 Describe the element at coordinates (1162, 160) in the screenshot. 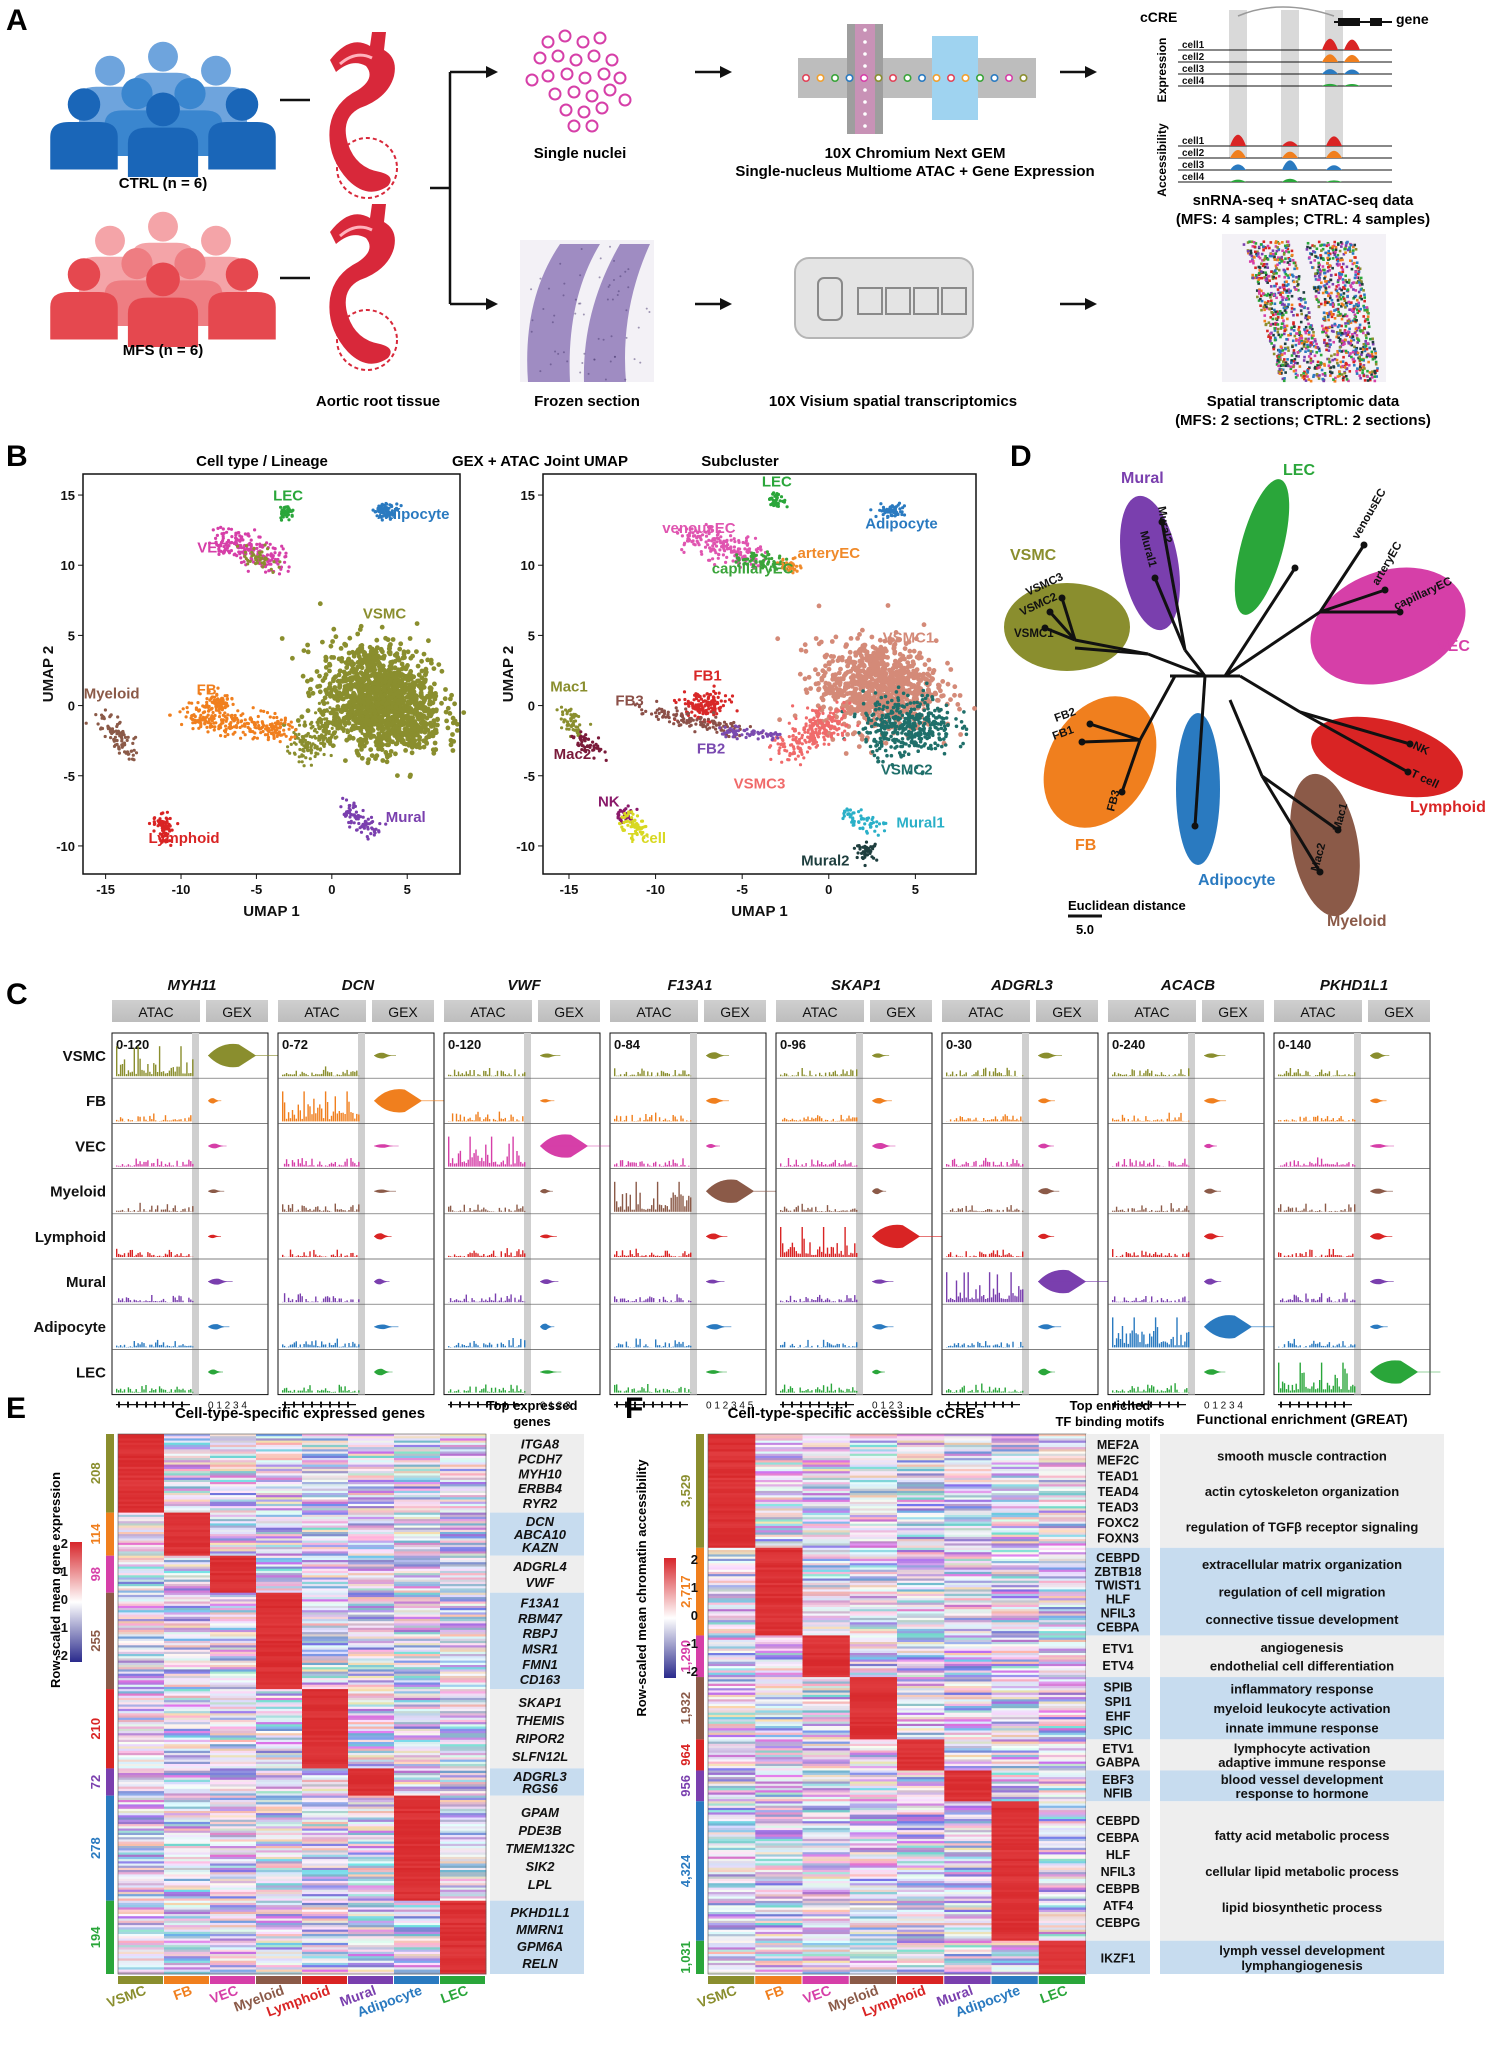

I see `track-accessibility-label: Accessibility` at that location.